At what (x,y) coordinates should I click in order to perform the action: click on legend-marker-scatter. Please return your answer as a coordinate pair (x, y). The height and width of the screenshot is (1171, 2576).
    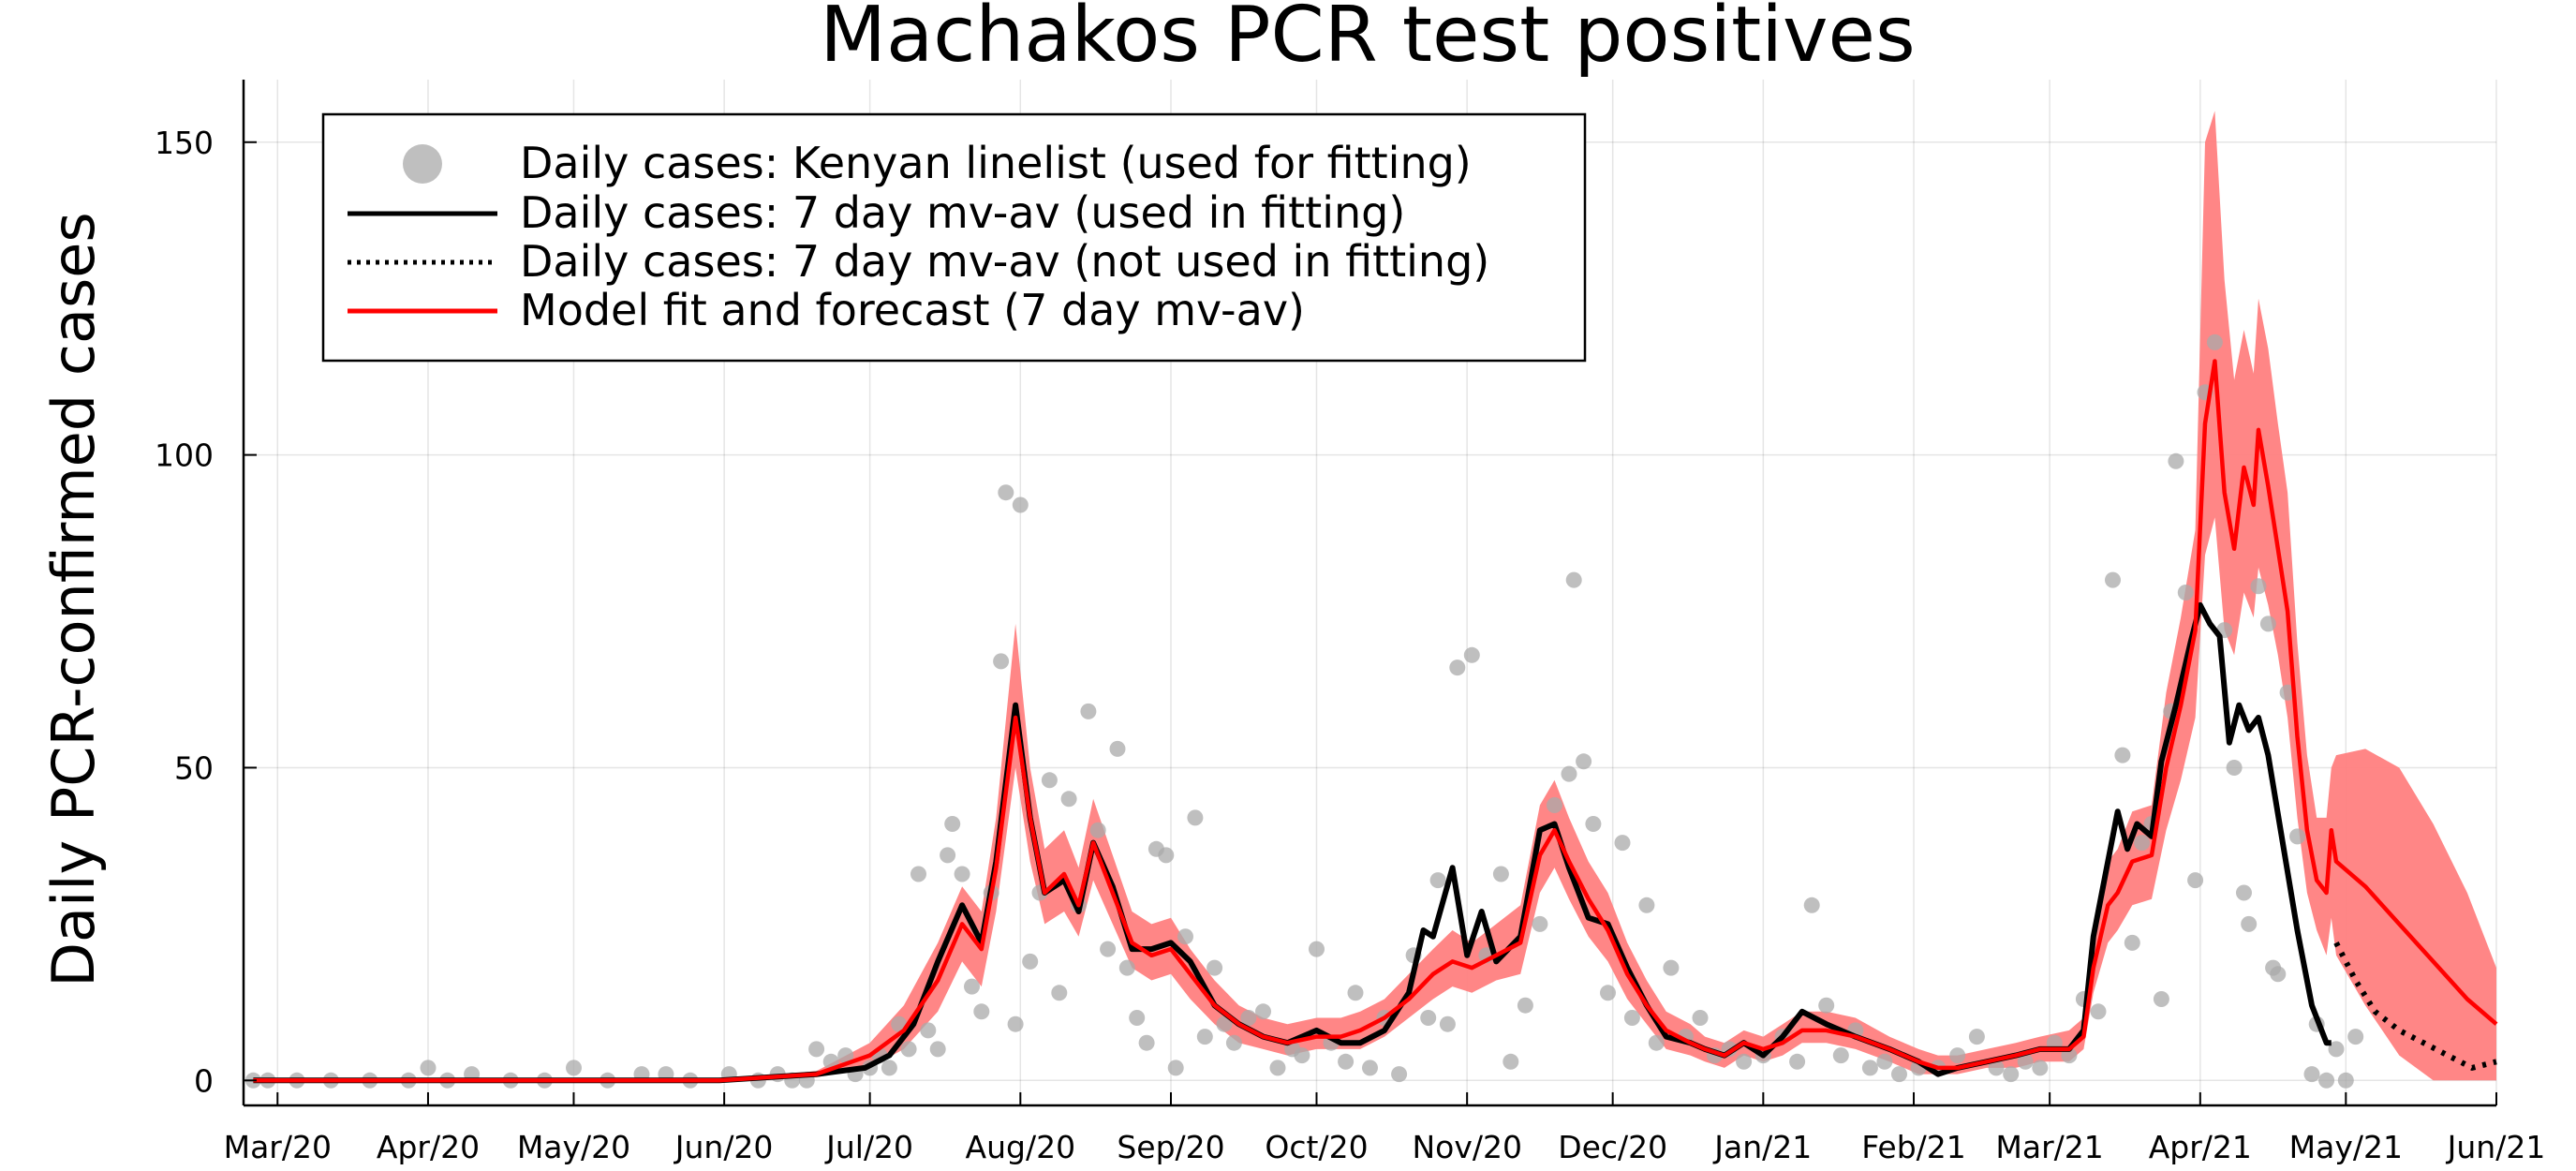
    Looking at the image, I should click on (422, 164).